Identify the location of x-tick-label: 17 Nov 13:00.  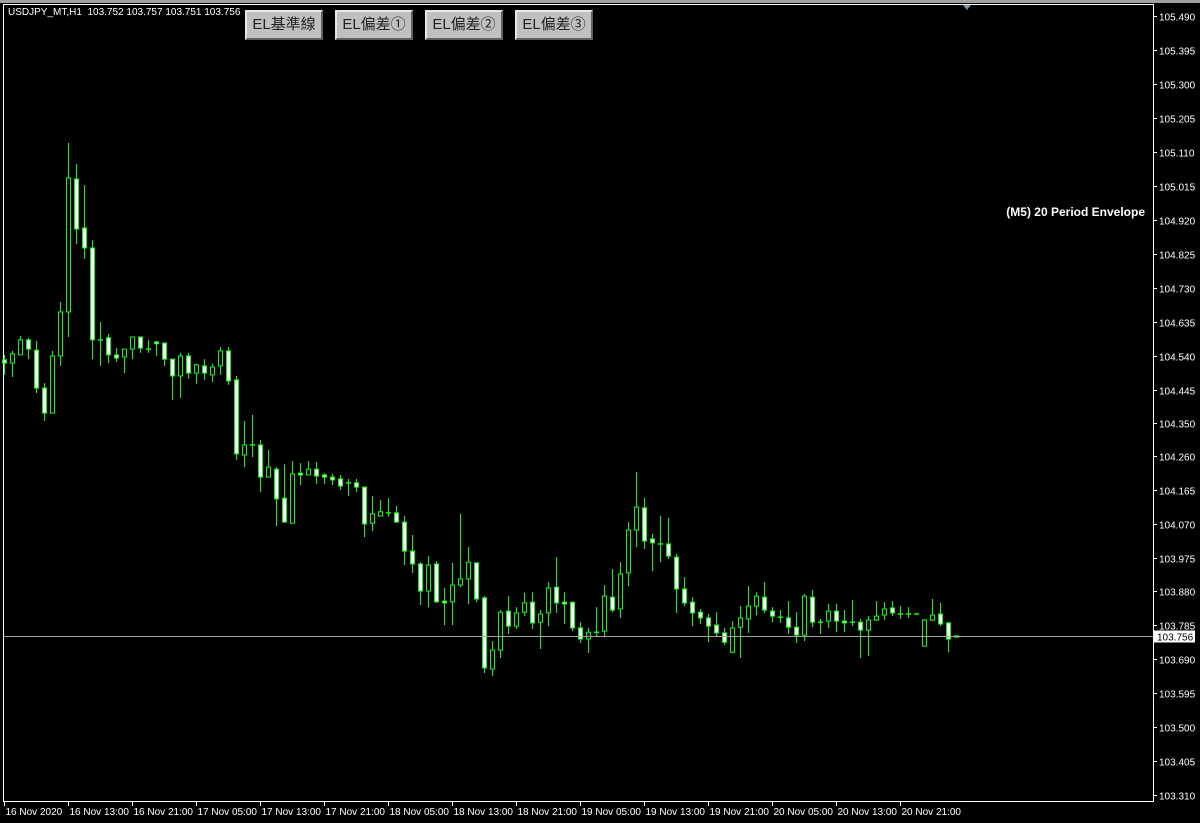
(292, 812).